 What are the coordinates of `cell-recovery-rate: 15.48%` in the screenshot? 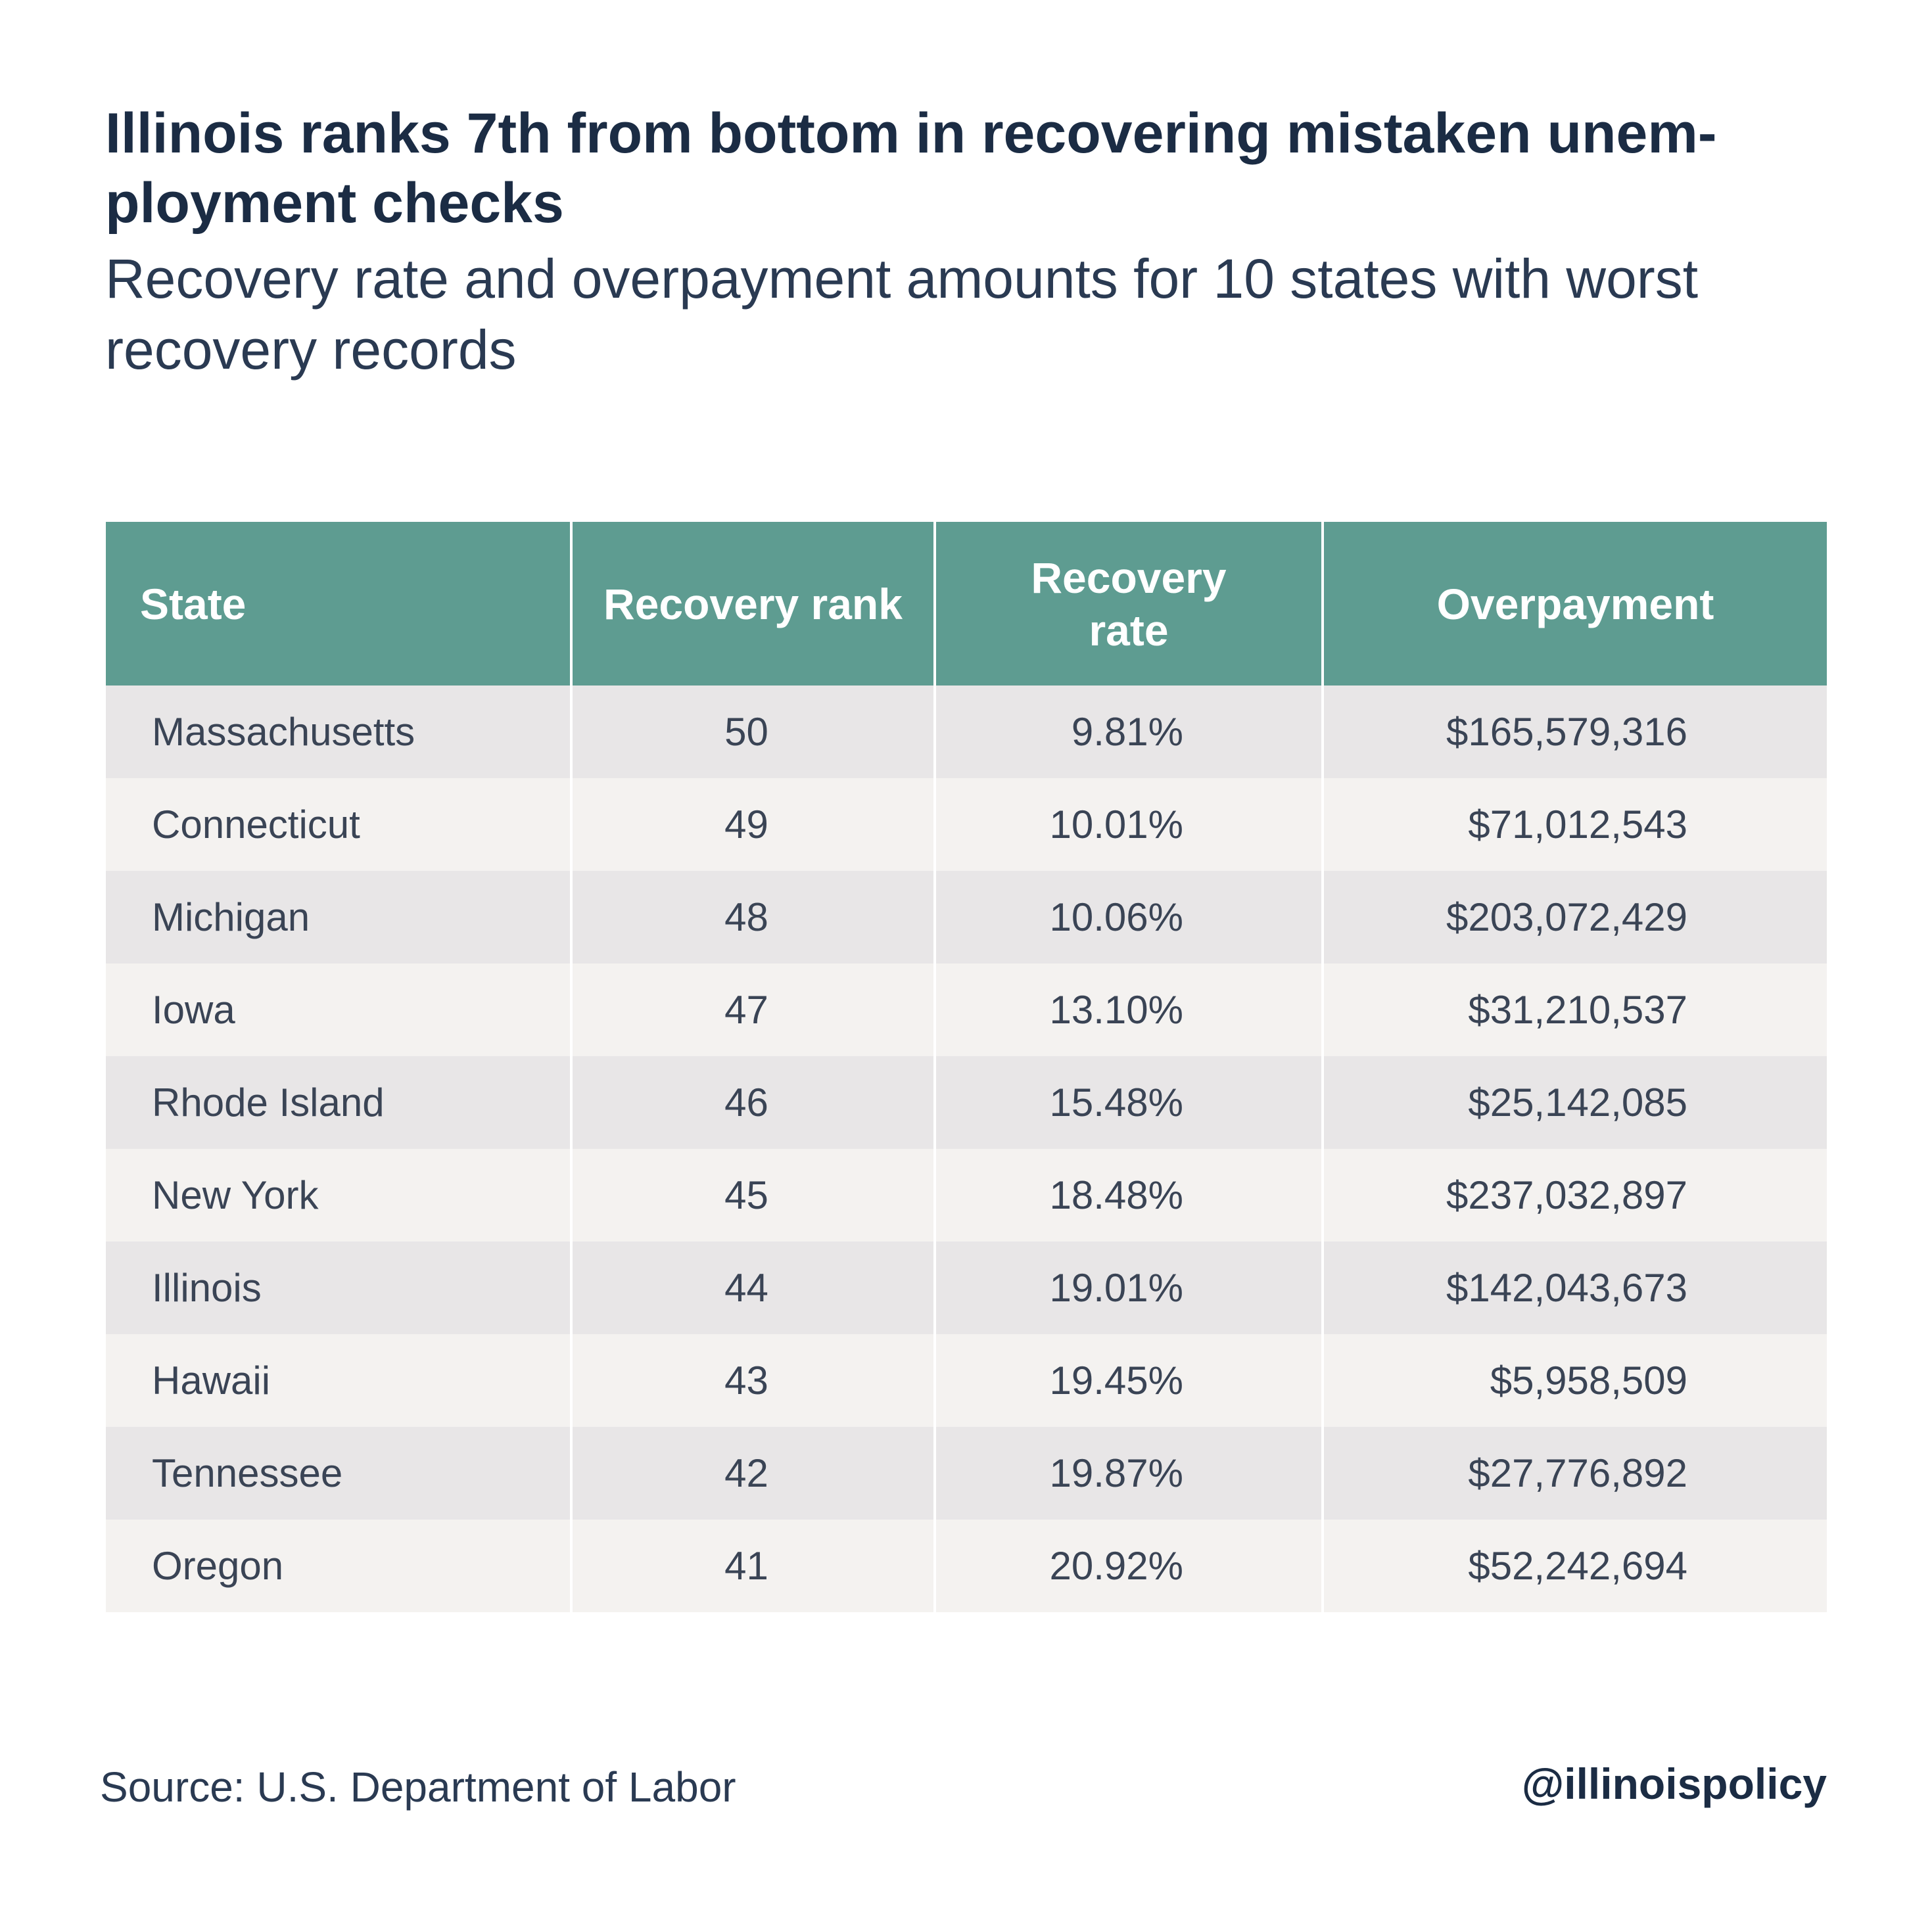 It's located at (1130, 1103).